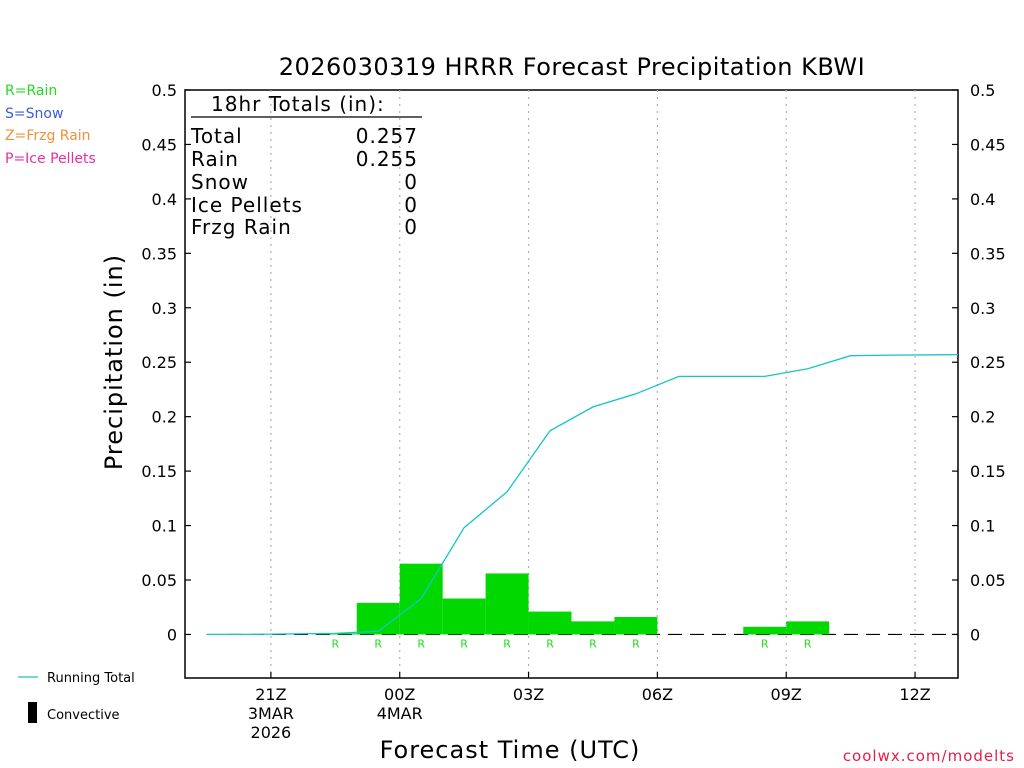  I want to click on ytick-label-left-0.25: 0.25, so click(159, 362).